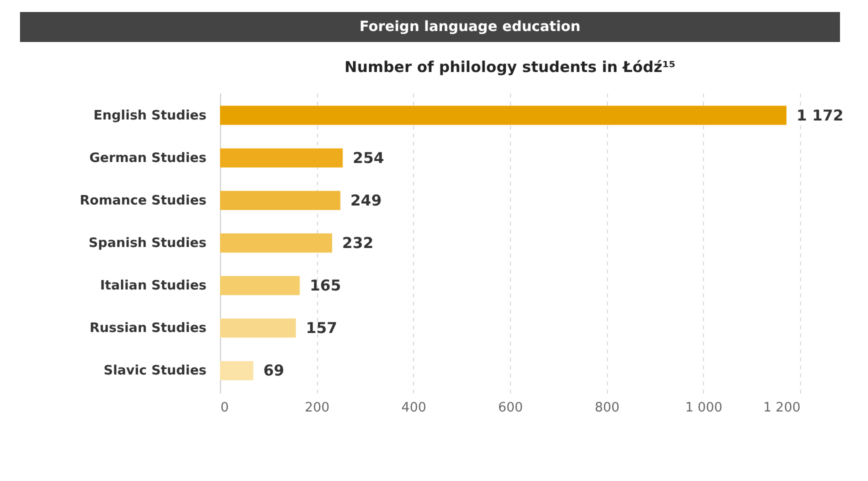 The image size is (868, 481). Describe the element at coordinates (148, 158) in the screenshot. I see `y-tick-label: German Studies` at that location.